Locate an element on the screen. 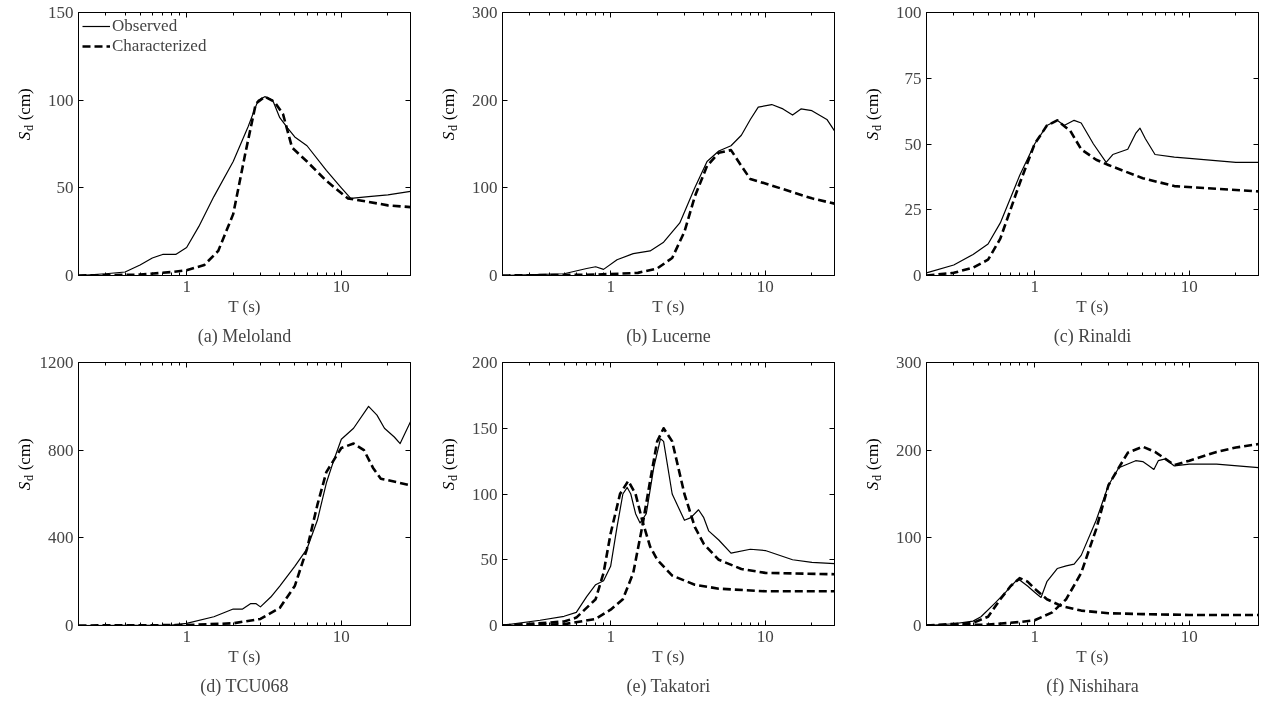 This screenshot has height=711, width=1274. text: (d) TCU068 is located at coordinates (244, 686).